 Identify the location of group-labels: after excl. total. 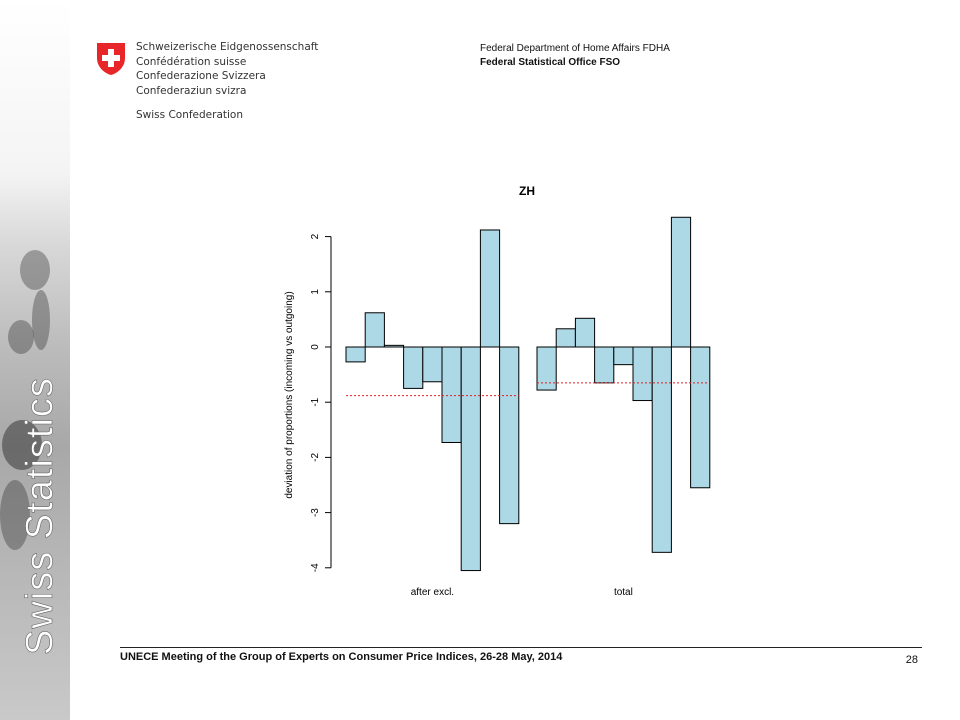
(522, 592).